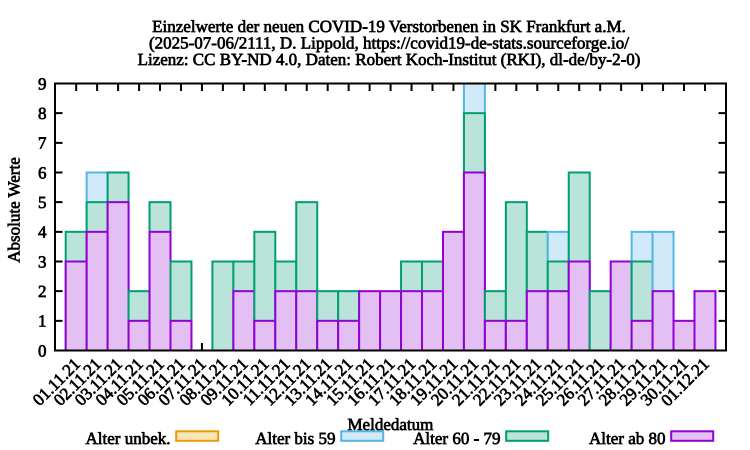 The height and width of the screenshot is (450, 750). What do you see at coordinates (42, 232) in the screenshot?
I see `svg-text: 4` at bounding box center [42, 232].